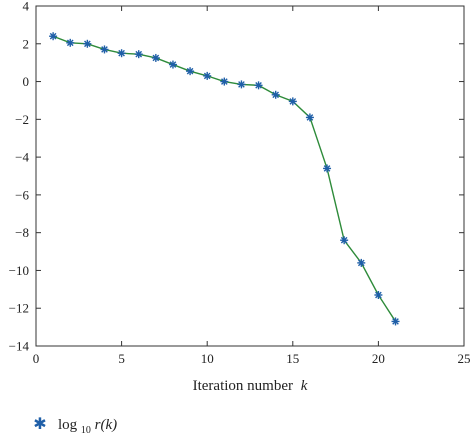 The image size is (474, 434). What do you see at coordinates (26, 81) in the screenshot?
I see `y-tick-label: 0` at bounding box center [26, 81].